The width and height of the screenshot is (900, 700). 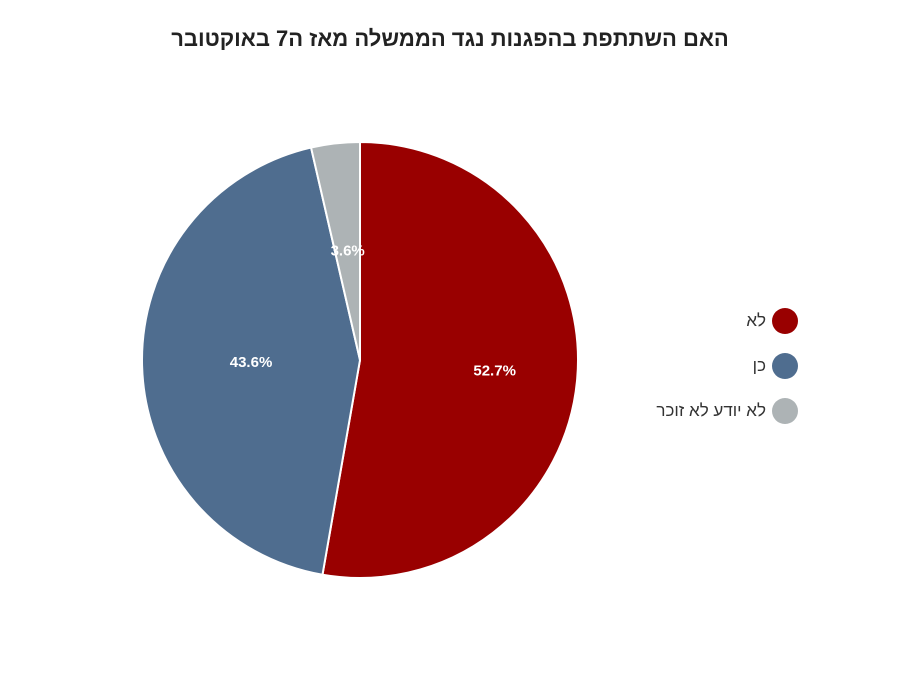 What do you see at coordinates (785, 320) in the screenshot?
I see `legend-swatch-no` at bounding box center [785, 320].